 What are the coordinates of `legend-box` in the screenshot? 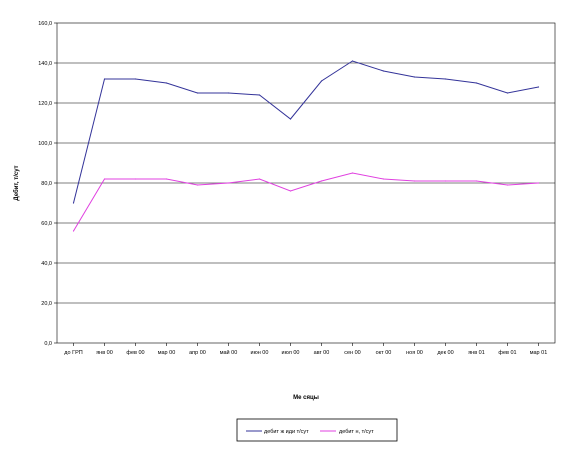 It's located at (317, 430).